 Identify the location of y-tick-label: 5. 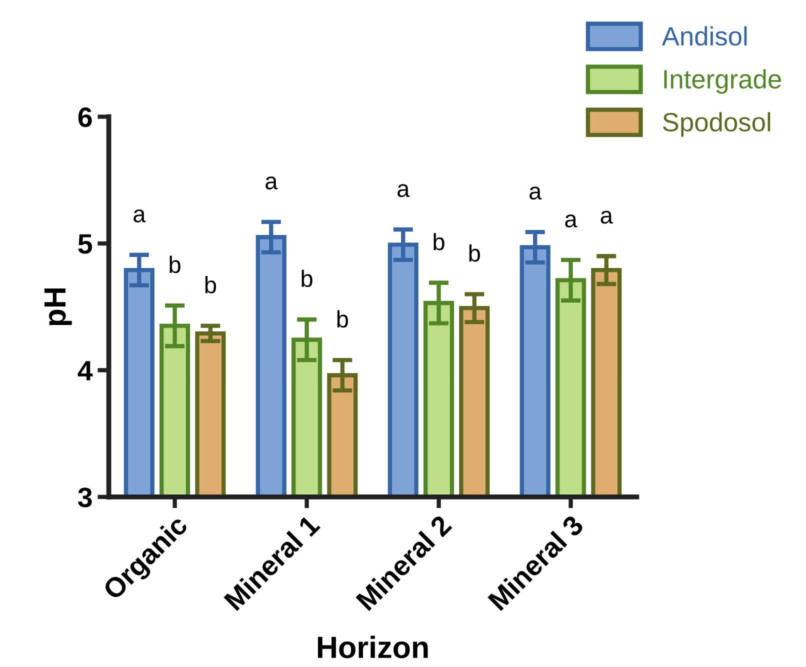
(85, 244).